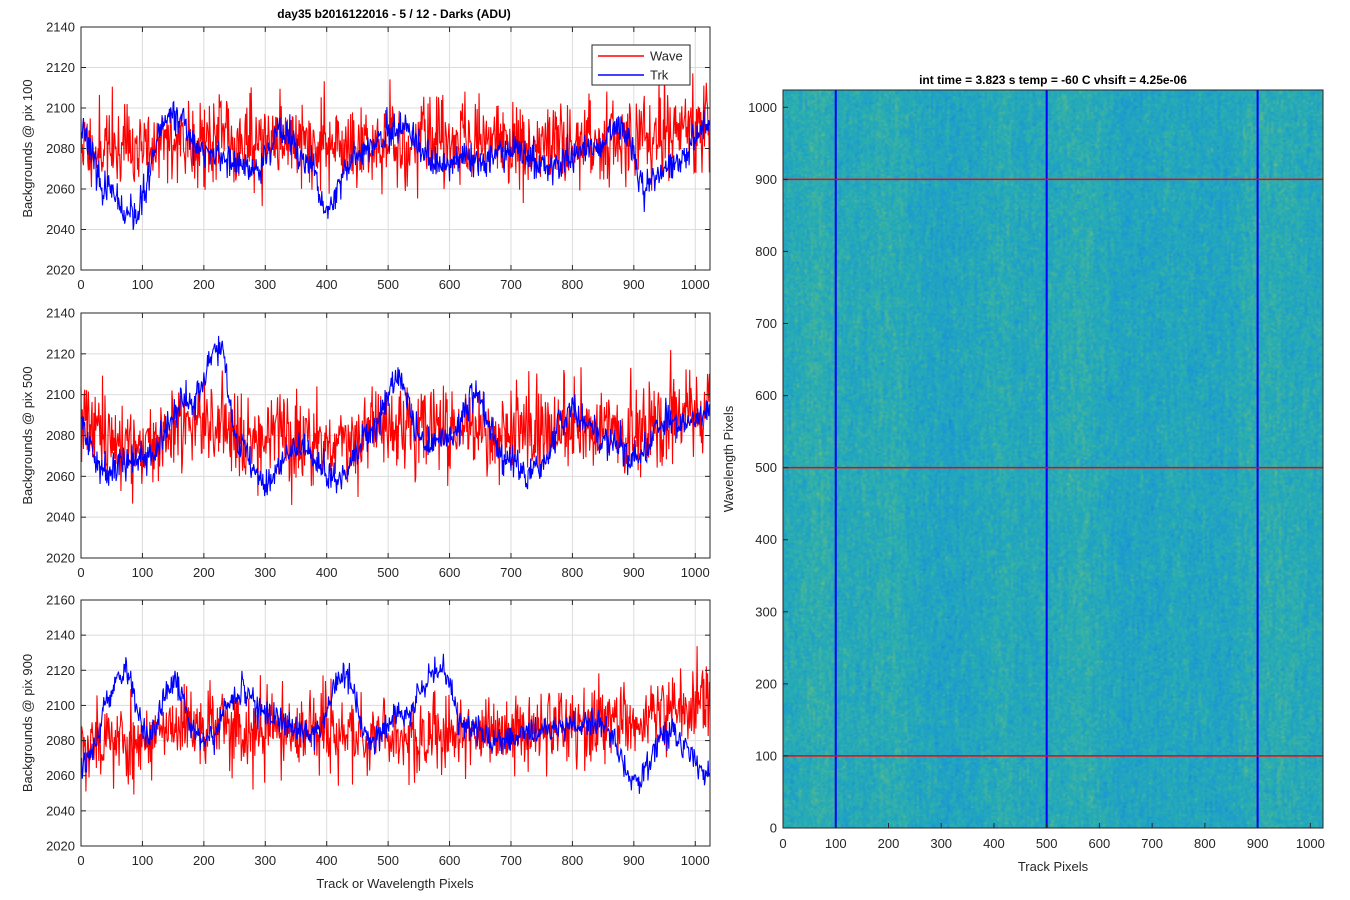 This screenshot has width=1350, height=900. What do you see at coordinates (659, 75) in the screenshot?
I see `legend-label-trk: Trk` at bounding box center [659, 75].